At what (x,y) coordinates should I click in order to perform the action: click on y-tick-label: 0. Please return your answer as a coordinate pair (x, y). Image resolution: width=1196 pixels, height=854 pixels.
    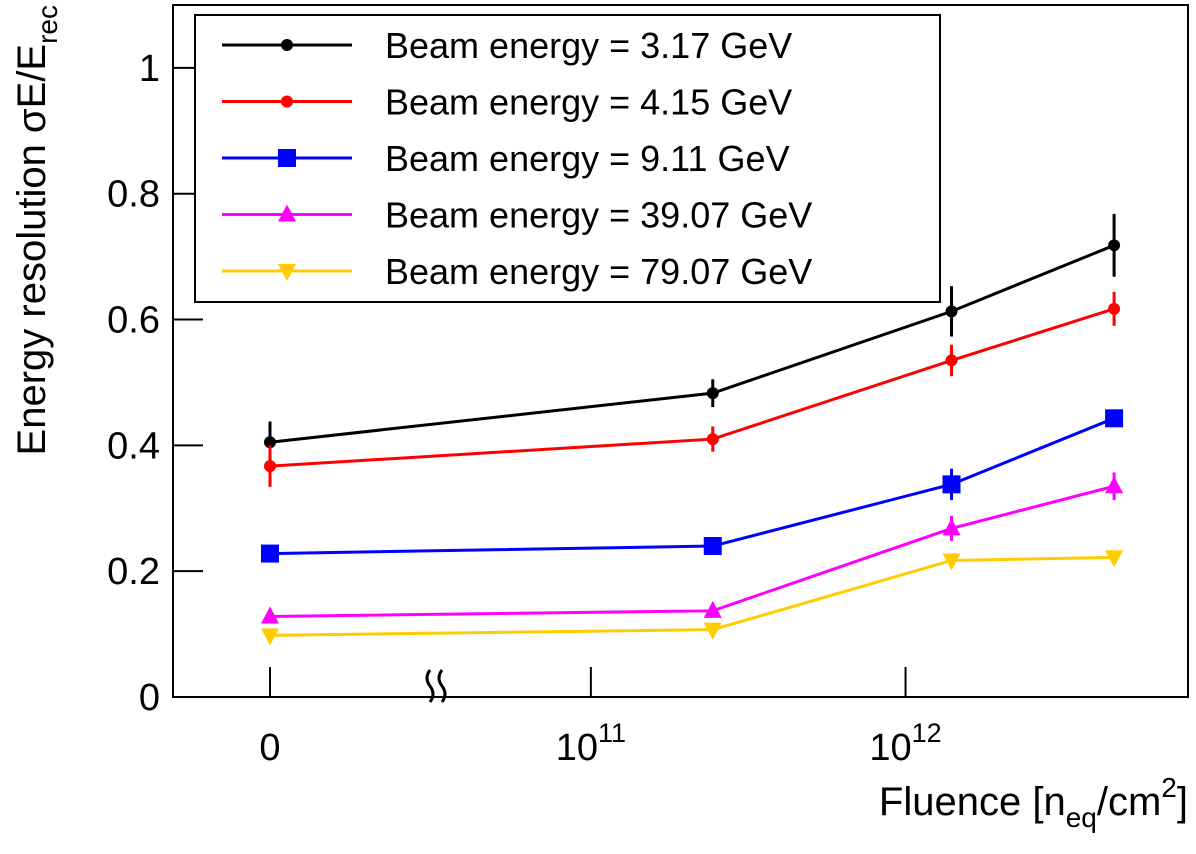
    Looking at the image, I should click on (149, 698).